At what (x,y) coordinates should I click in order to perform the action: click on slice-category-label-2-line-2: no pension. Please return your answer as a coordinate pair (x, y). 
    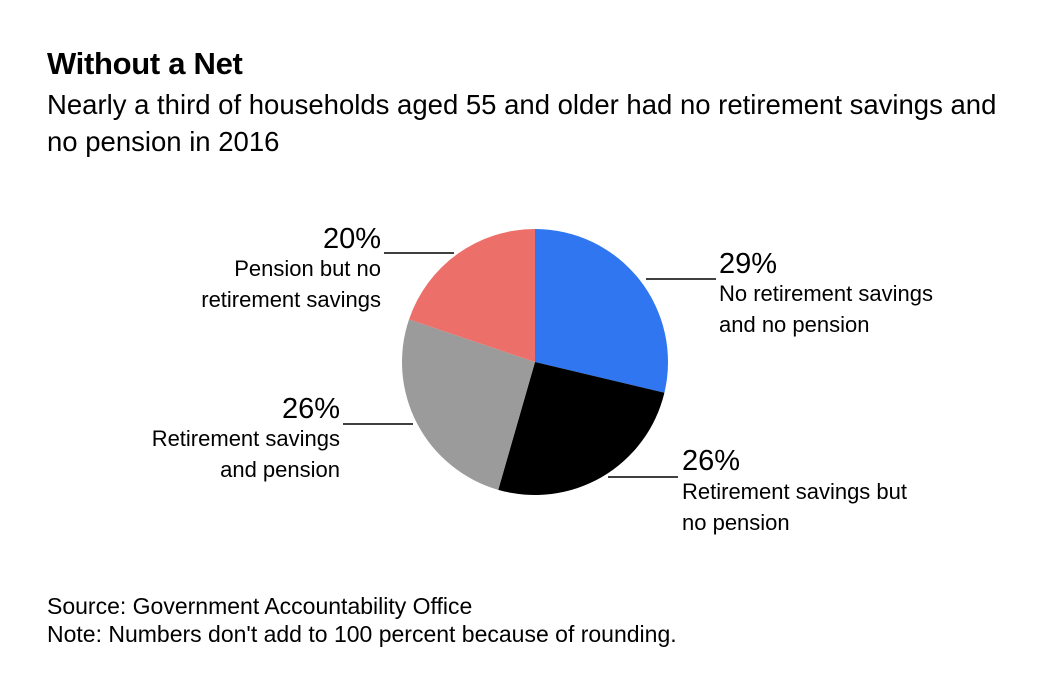
    Looking at the image, I should click on (736, 522).